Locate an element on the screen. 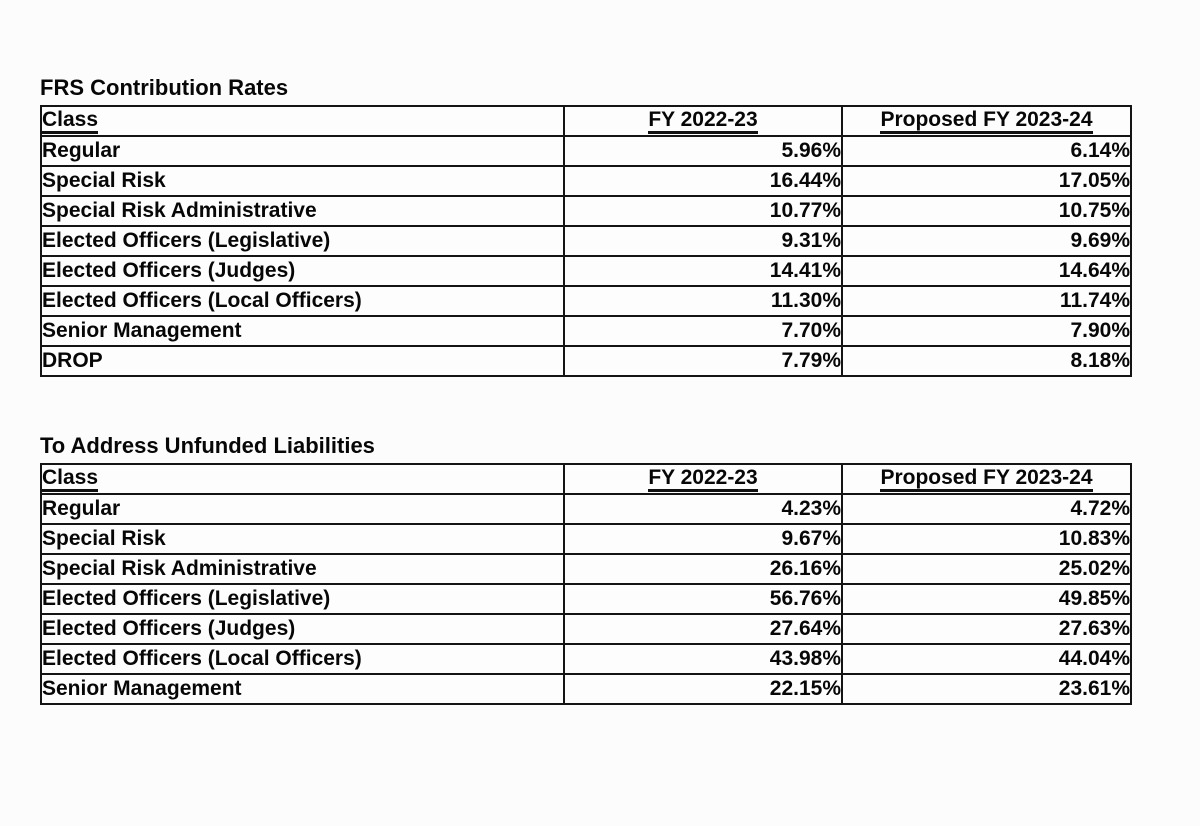 The height and width of the screenshot is (826, 1200). proposed-fy-2023-24-cell: 10.83% is located at coordinates (986, 539).